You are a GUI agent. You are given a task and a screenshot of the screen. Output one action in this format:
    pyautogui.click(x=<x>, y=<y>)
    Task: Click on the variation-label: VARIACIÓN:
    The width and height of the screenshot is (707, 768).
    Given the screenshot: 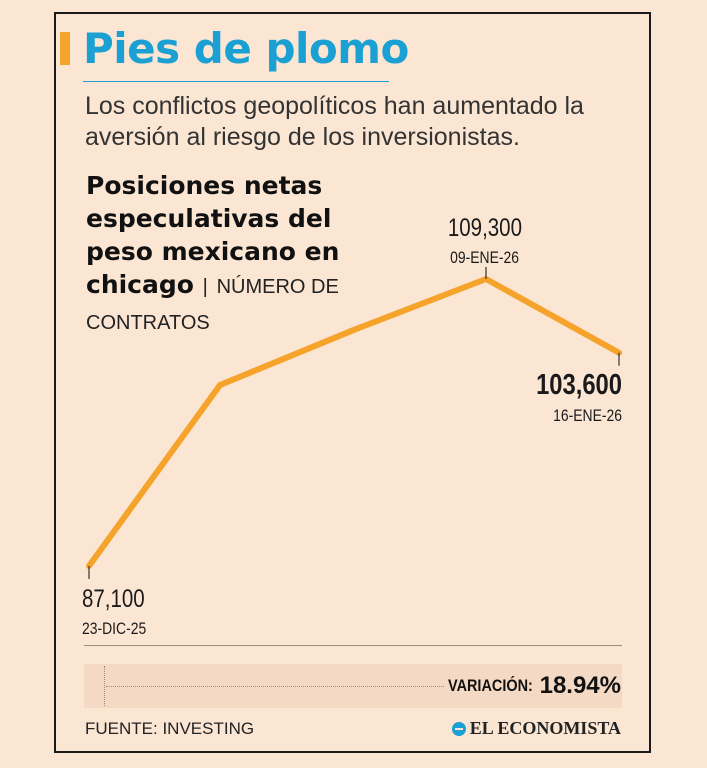 What is the action you would take?
    pyautogui.click(x=490, y=685)
    